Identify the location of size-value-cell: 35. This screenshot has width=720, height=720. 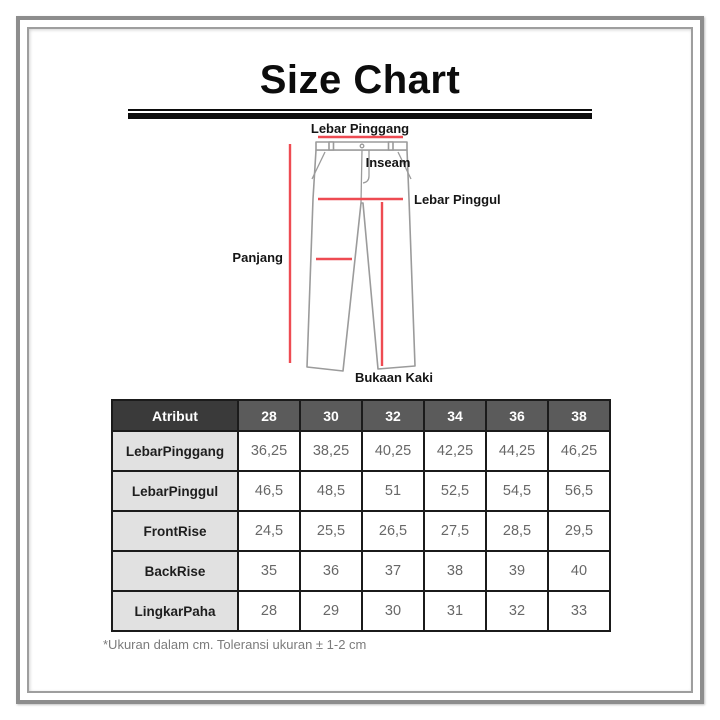
(269, 571).